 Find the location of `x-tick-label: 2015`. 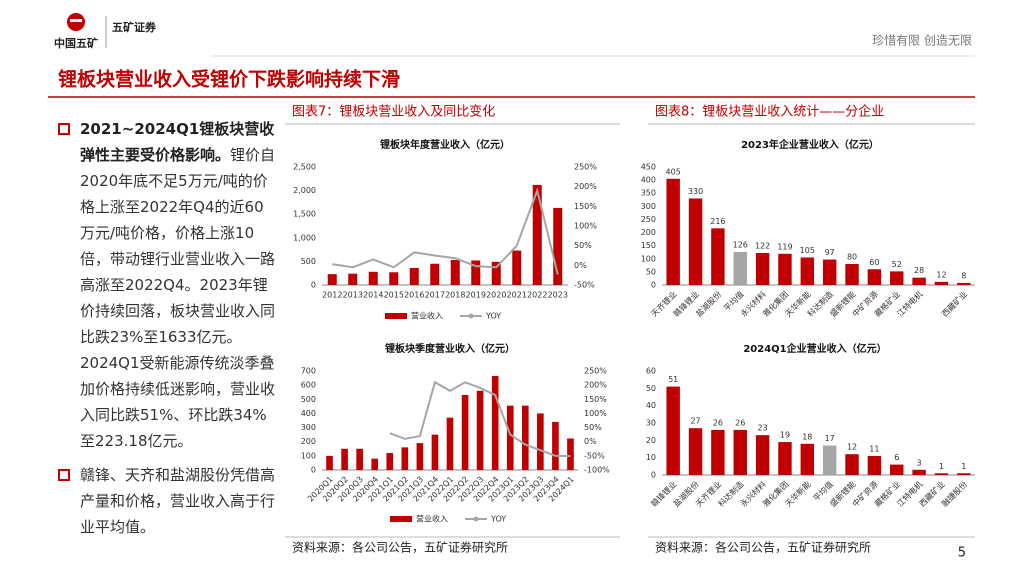

x-tick-label: 2015 is located at coordinates (394, 295).